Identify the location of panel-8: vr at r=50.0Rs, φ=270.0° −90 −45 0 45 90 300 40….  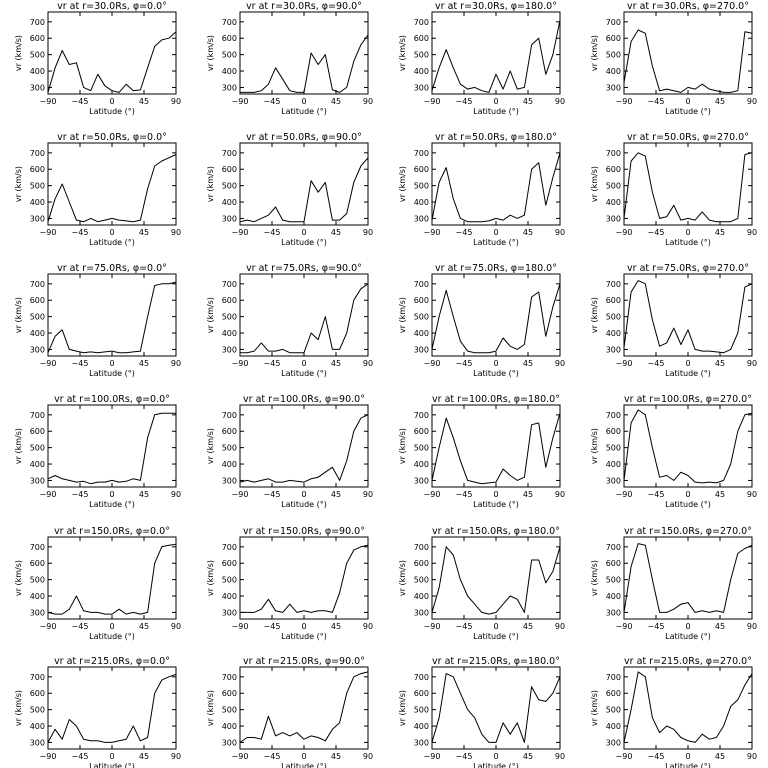
(673, 189).